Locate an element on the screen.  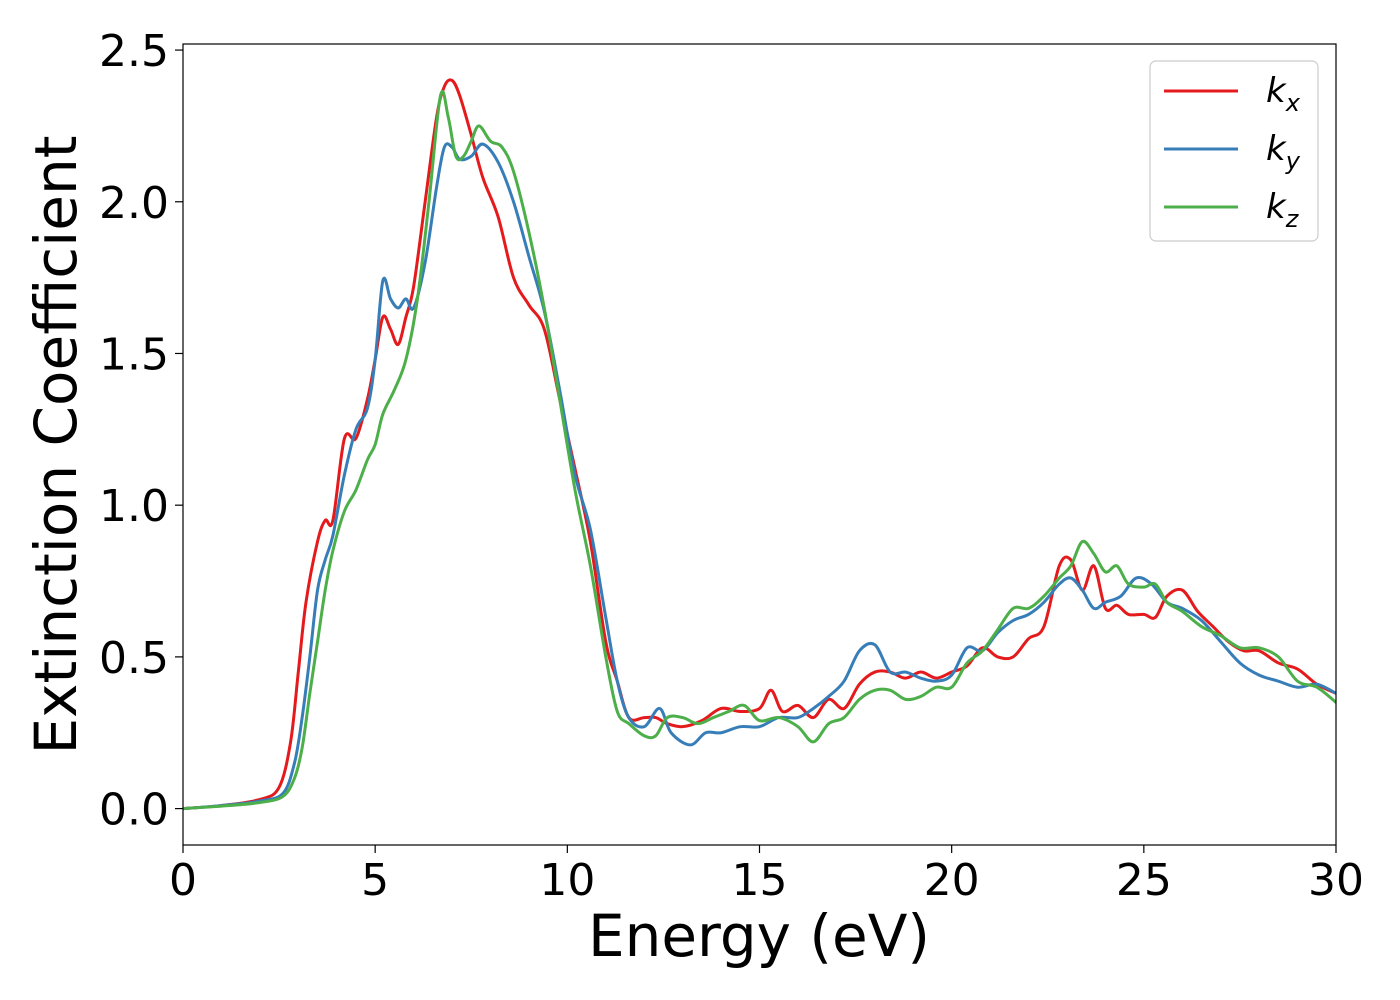
x-tick-label: 15 is located at coordinates (760, 880).